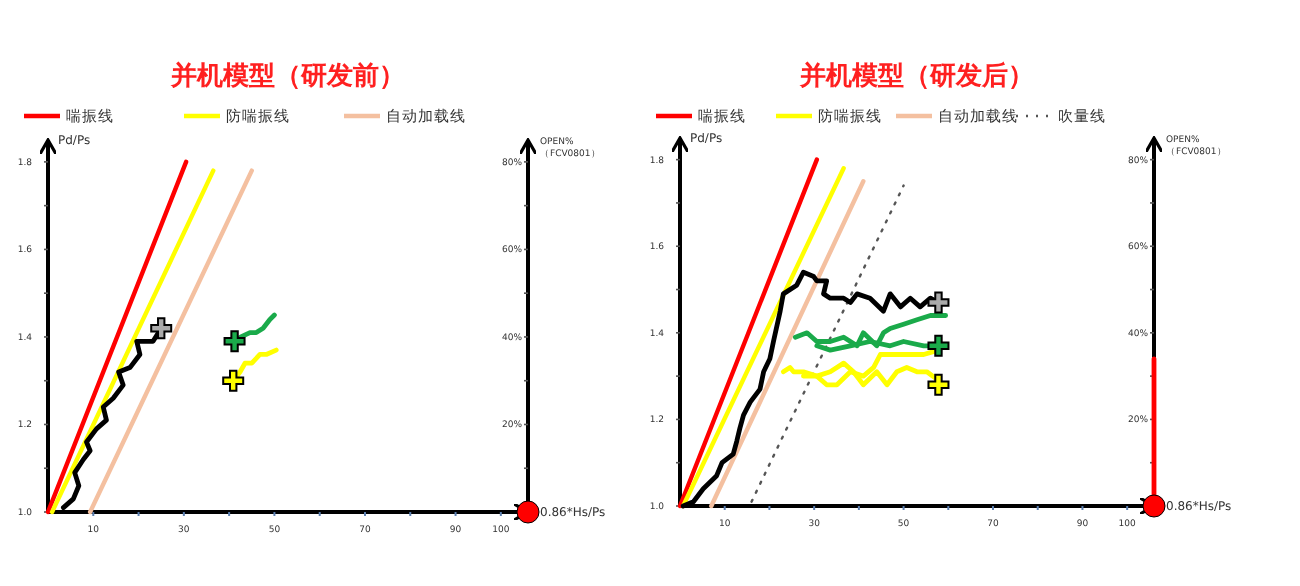 The image size is (1300, 586). What do you see at coordinates (287, 76) in the screenshot?
I see `chart-title: 并机模型（研发前）` at bounding box center [287, 76].